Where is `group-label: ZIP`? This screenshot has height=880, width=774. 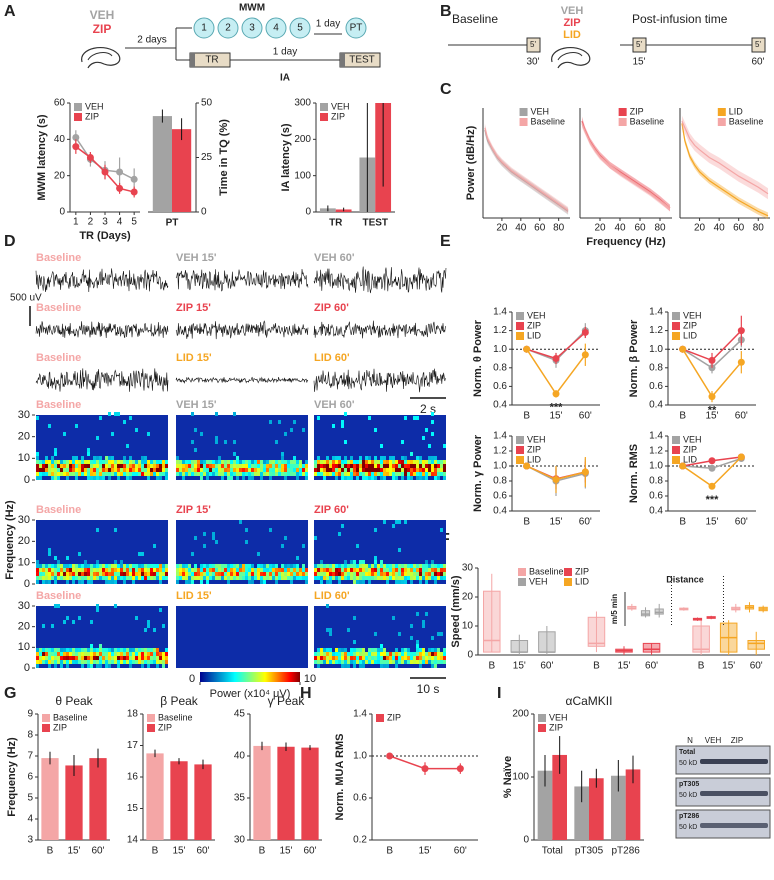 group-label: ZIP is located at coordinates (102, 29).